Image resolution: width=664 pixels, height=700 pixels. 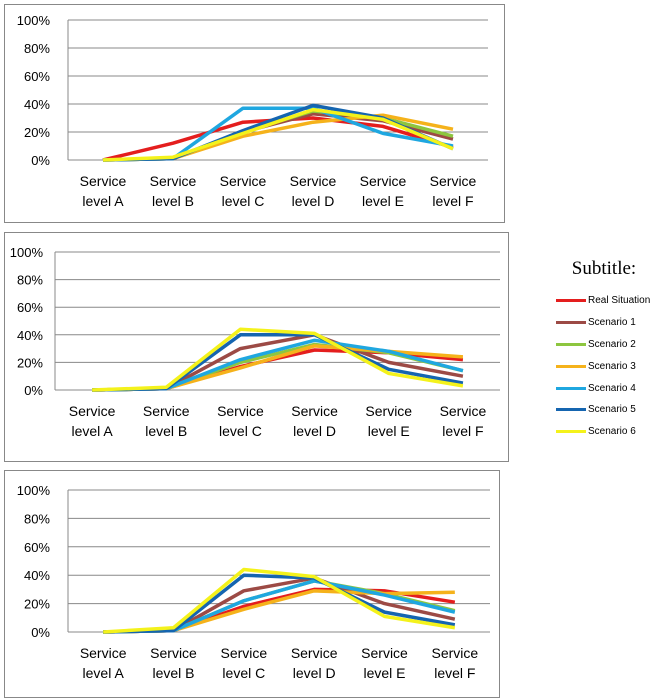 I want to click on legend-item: Scenario 3, so click(x=607, y=366).